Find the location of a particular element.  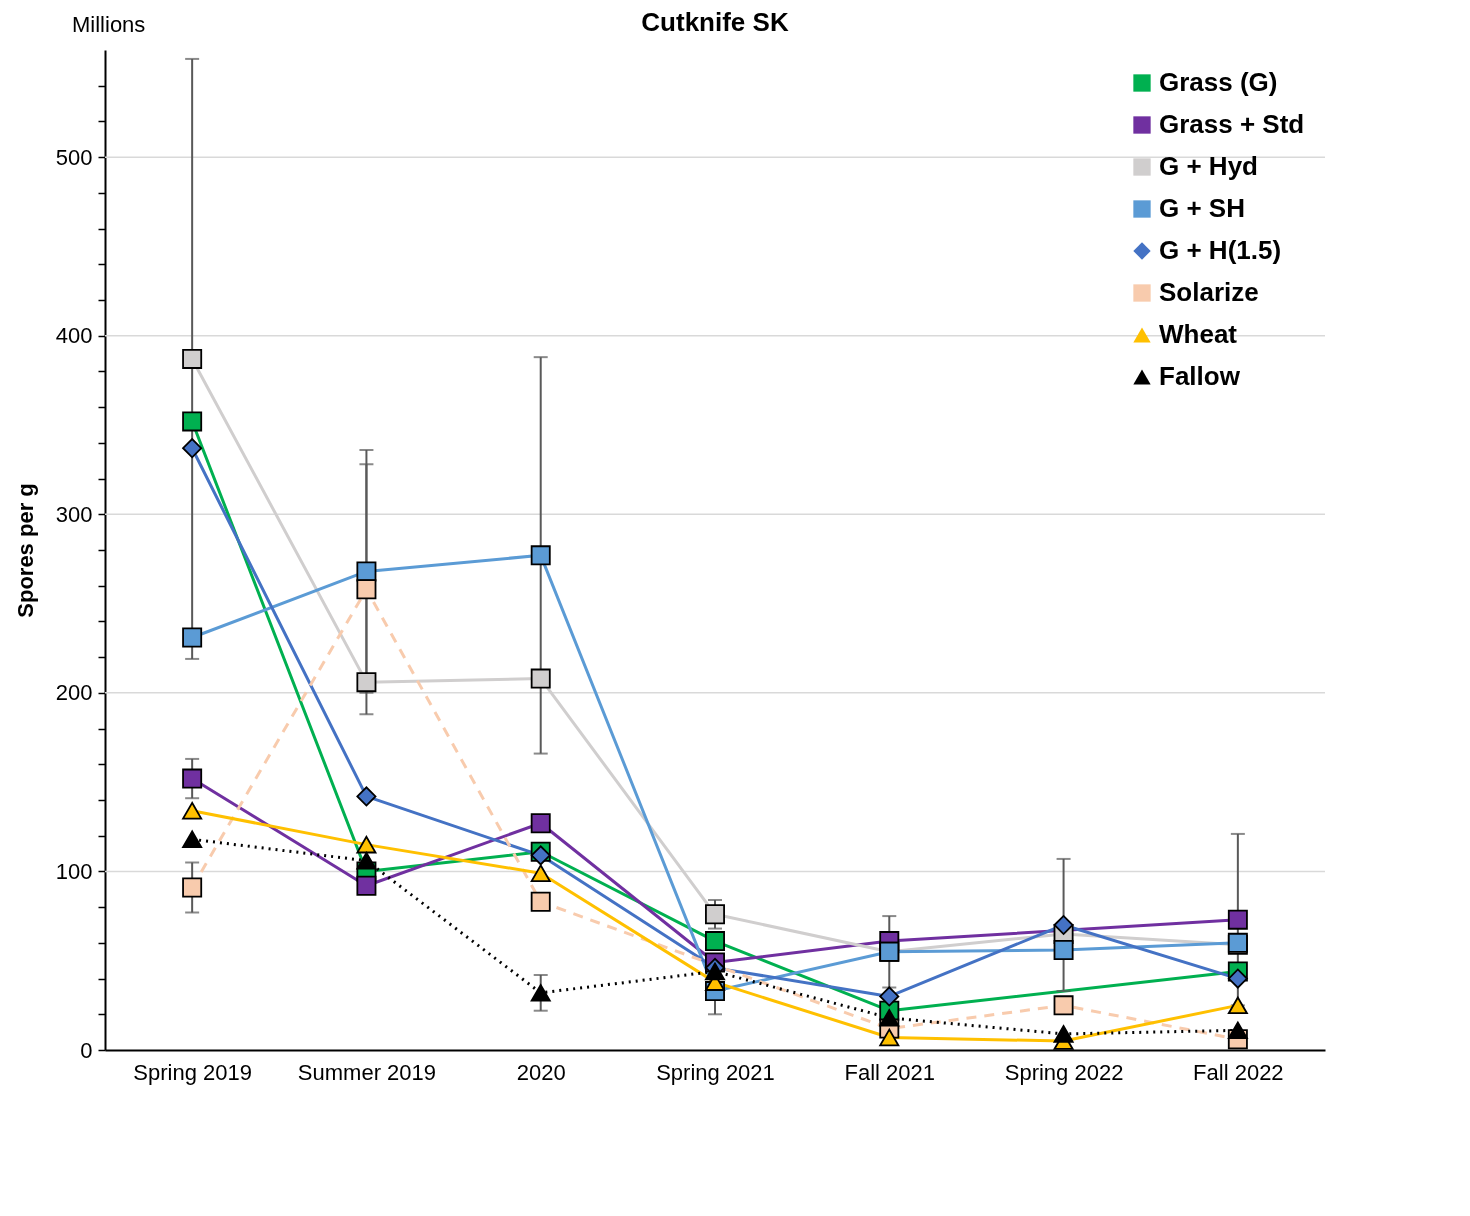

legend-label: Fallow is located at coordinates (1200, 376).